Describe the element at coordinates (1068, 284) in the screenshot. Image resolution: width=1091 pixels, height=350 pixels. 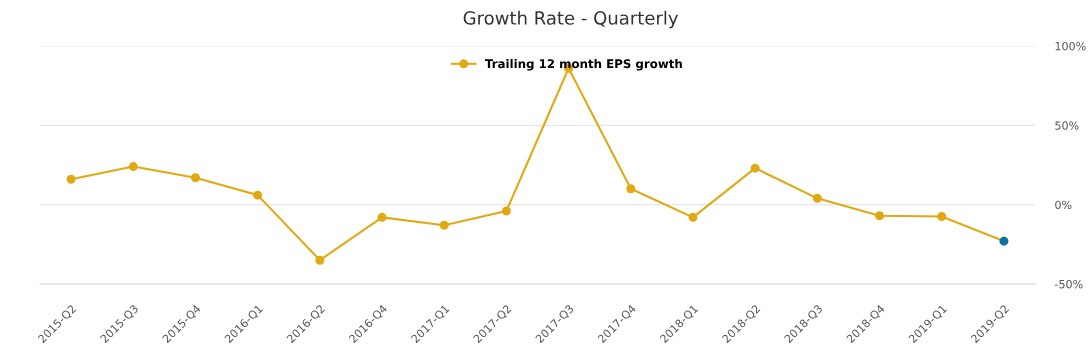
I see `y-tick-label: -50%` at that location.